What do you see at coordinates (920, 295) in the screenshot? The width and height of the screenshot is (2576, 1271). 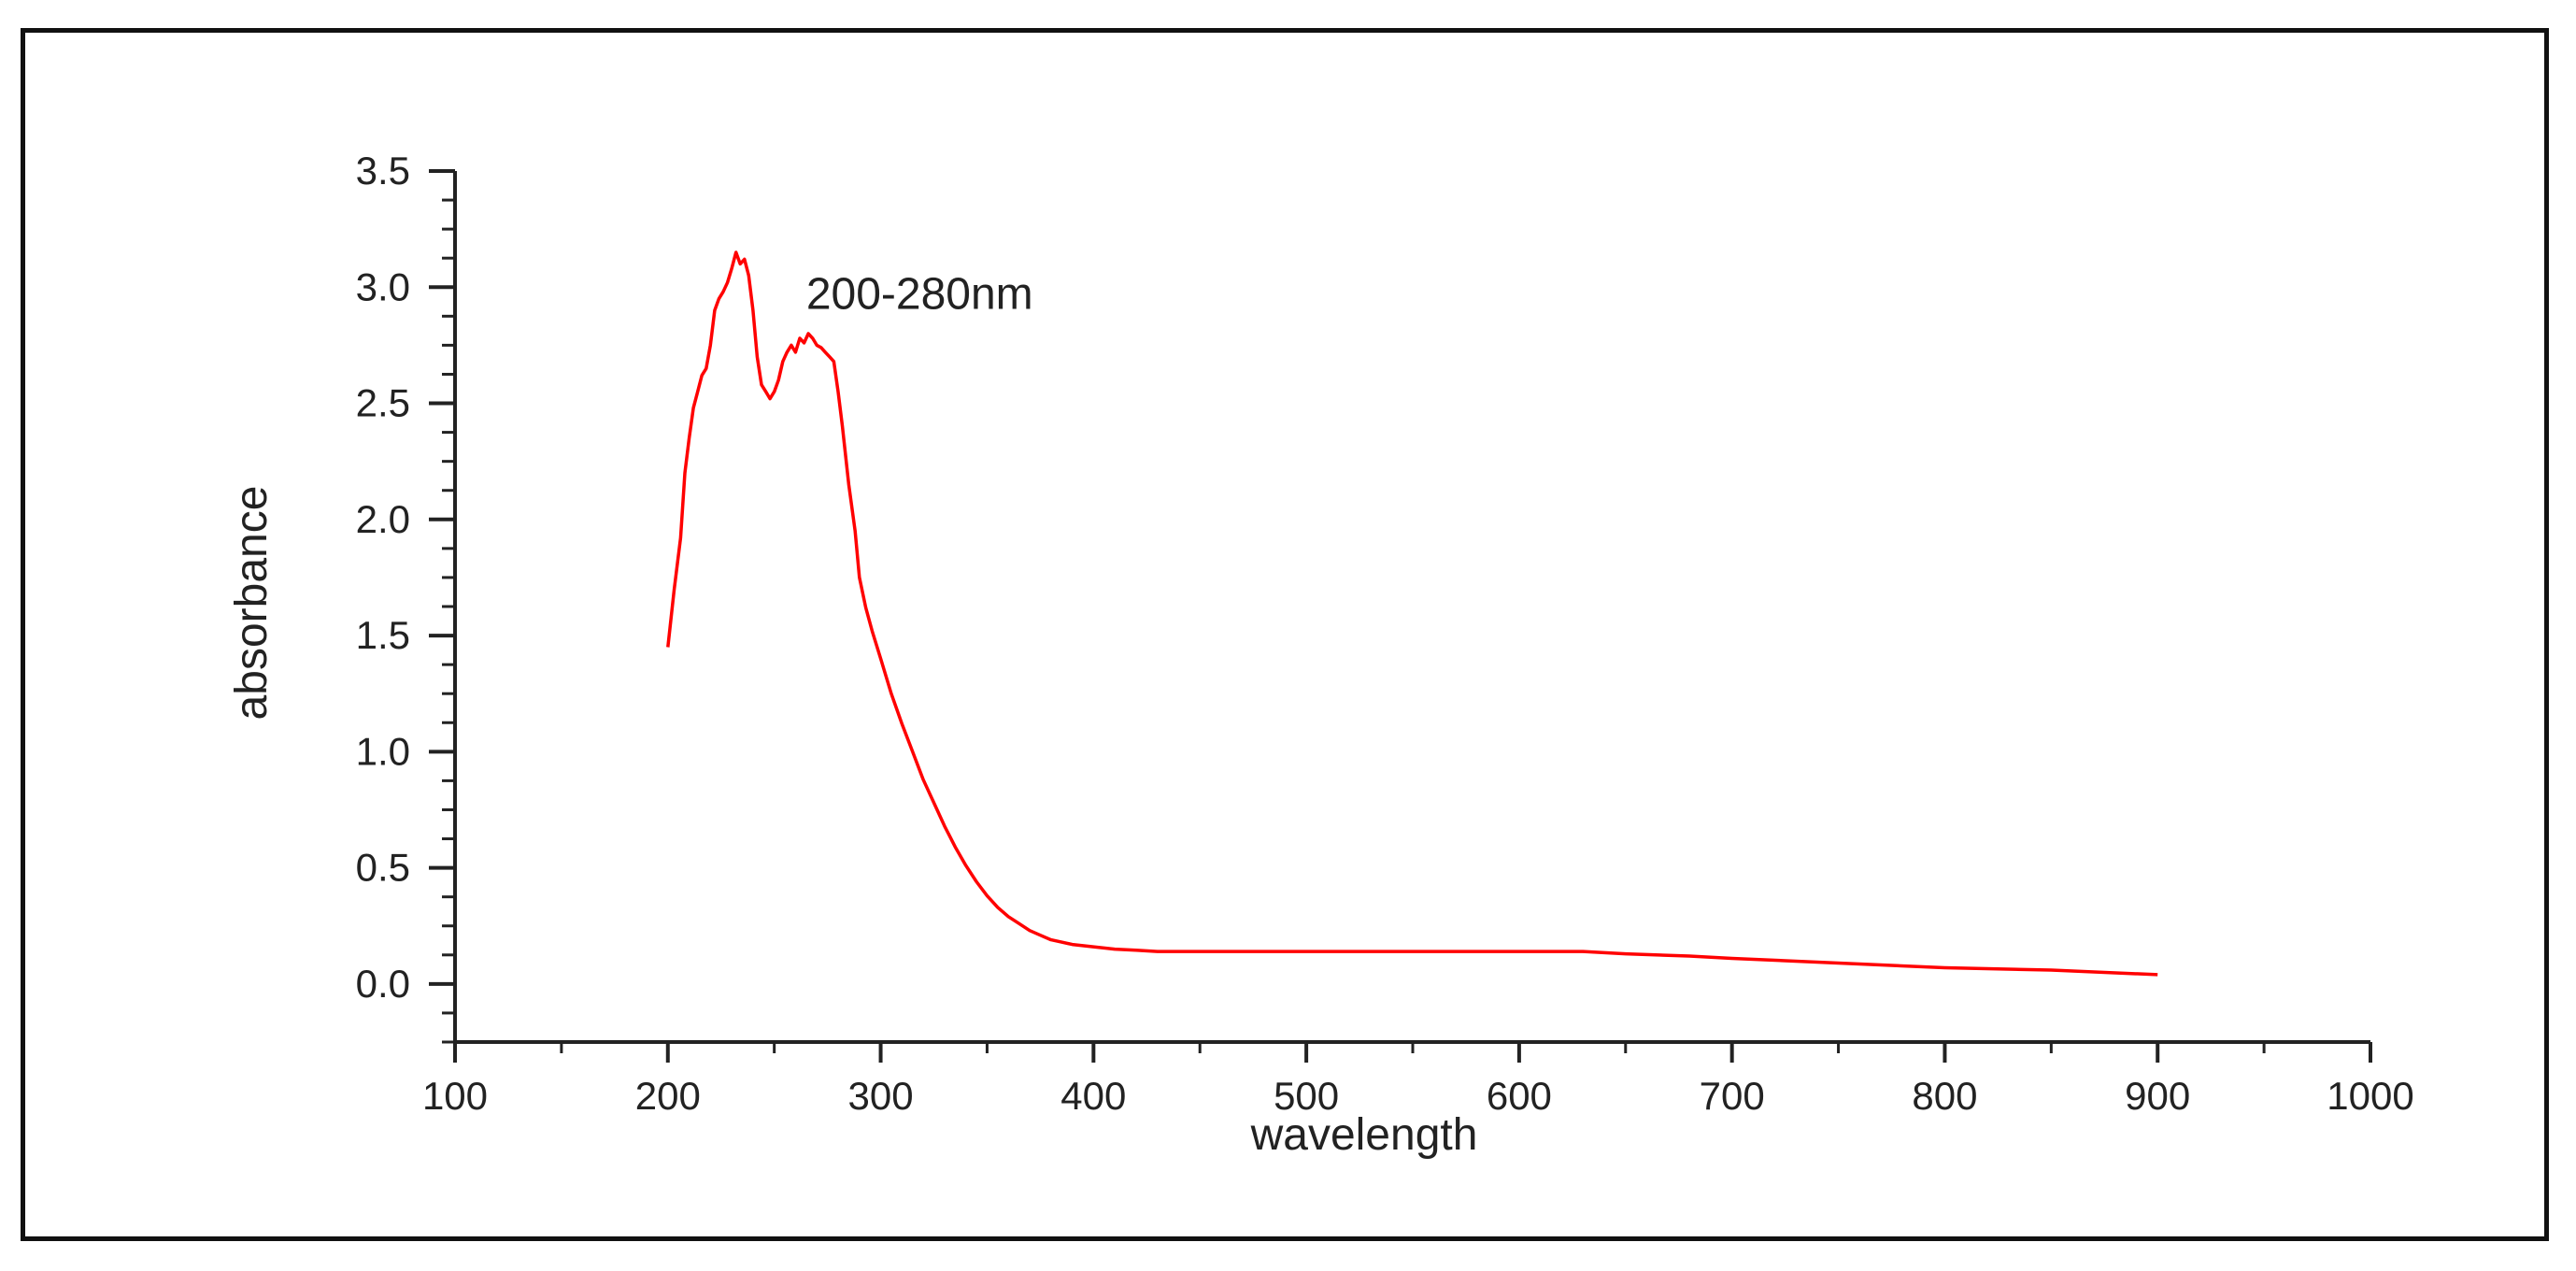 I see `annotation-label: 200-280nm` at bounding box center [920, 295].